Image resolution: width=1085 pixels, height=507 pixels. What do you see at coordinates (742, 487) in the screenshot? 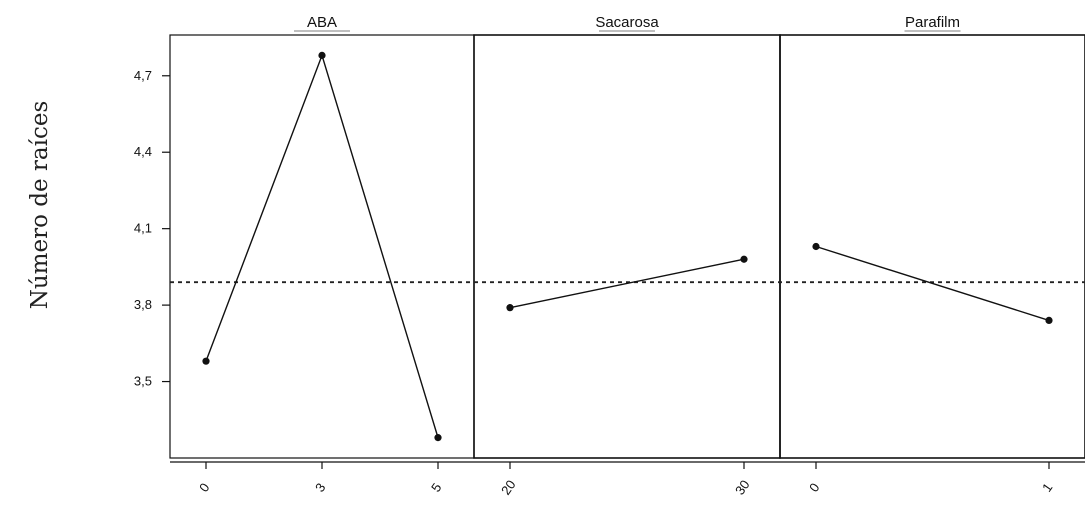
I see `x-tick-label: 30` at bounding box center [742, 487].